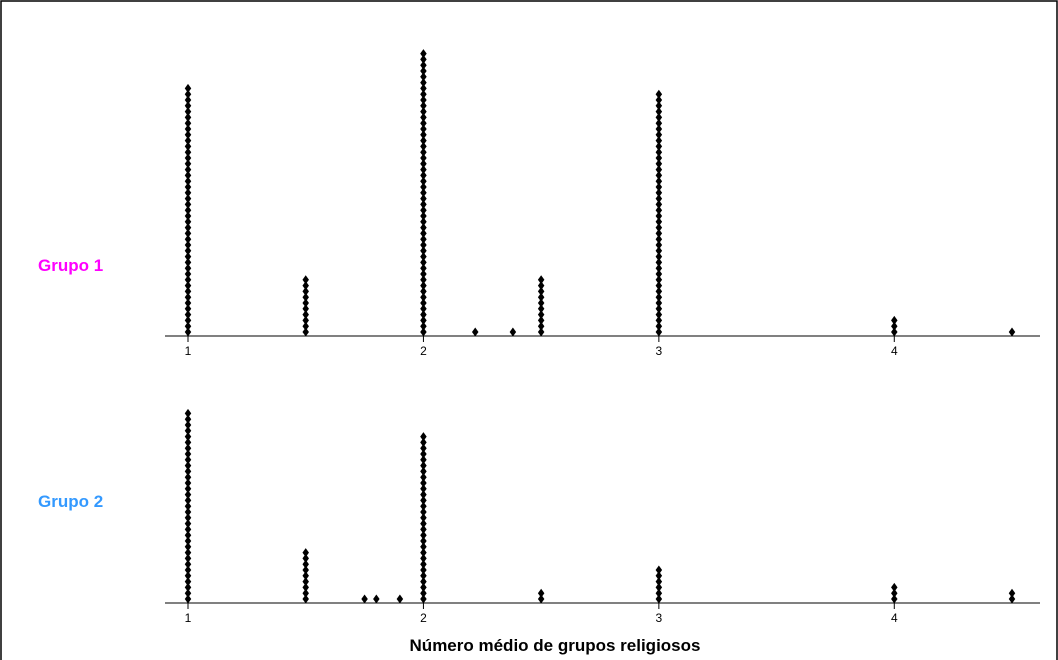 The image size is (1058, 660). What do you see at coordinates (423, 351) in the screenshot?
I see `x-tick-label: 2` at bounding box center [423, 351].